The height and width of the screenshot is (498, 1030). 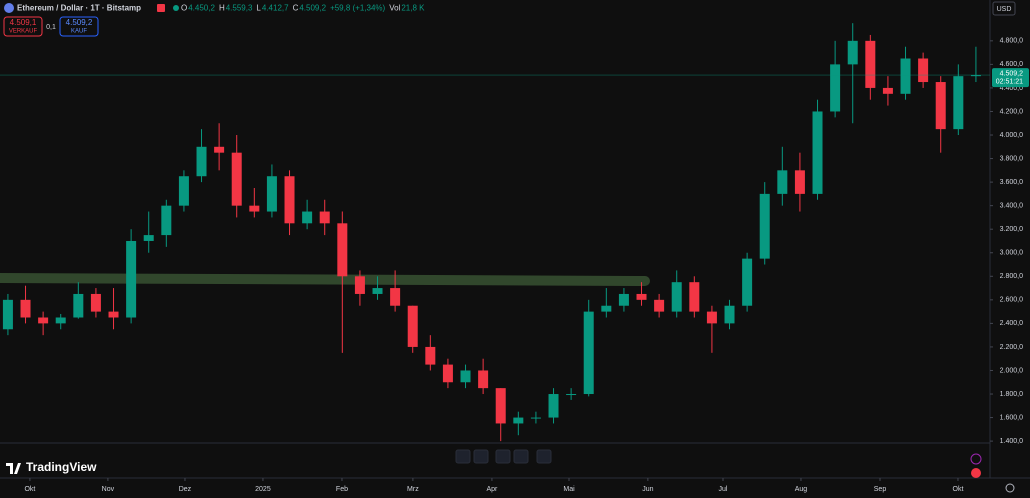 What do you see at coordinates (176, 8) in the screenshot?
I see `market-status` at bounding box center [176, 8].